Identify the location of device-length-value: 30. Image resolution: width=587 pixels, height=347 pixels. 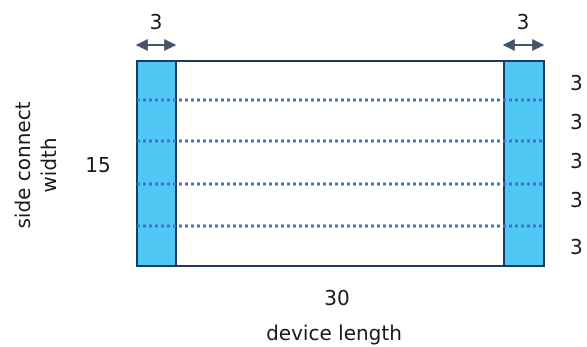
(336, 298).